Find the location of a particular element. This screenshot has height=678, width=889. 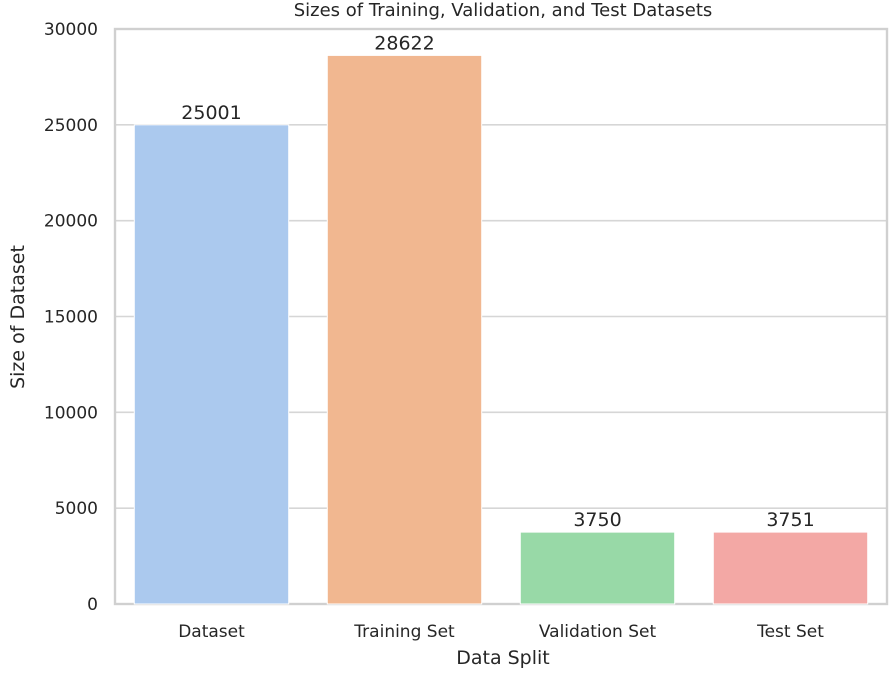

y-tick-label: 0 is located at coordinates (92, 605).